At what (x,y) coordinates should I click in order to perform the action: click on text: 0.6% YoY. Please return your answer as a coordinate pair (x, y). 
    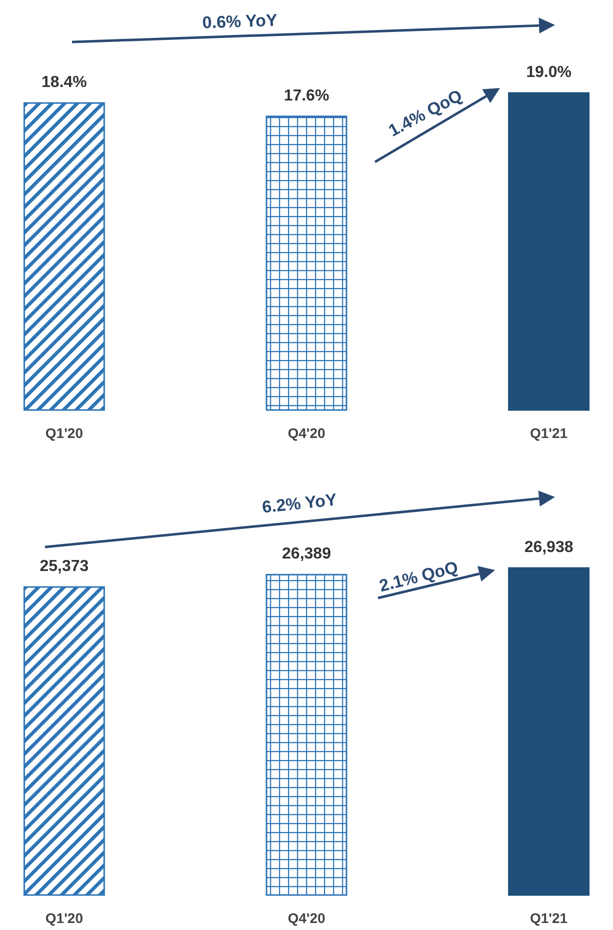
    Looking at the image, I should click on (240, 21).